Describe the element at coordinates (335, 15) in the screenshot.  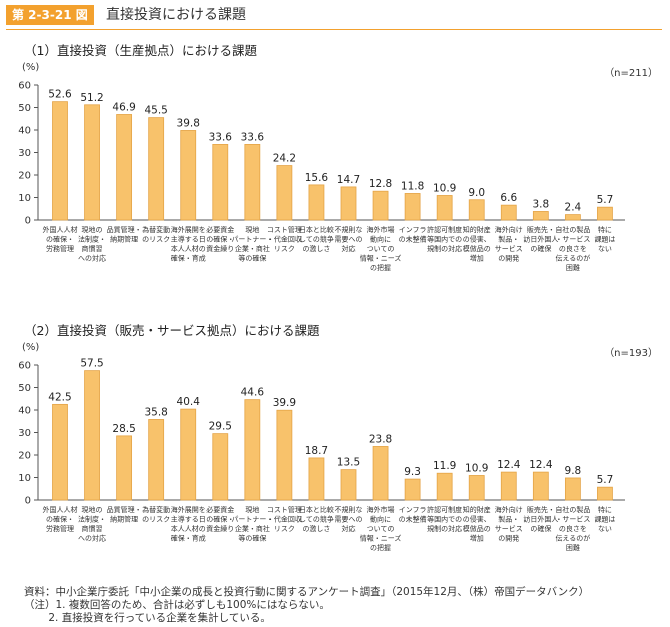
I see `figure-header: 第 2-3-21 図 直接投資における課題` at that location.